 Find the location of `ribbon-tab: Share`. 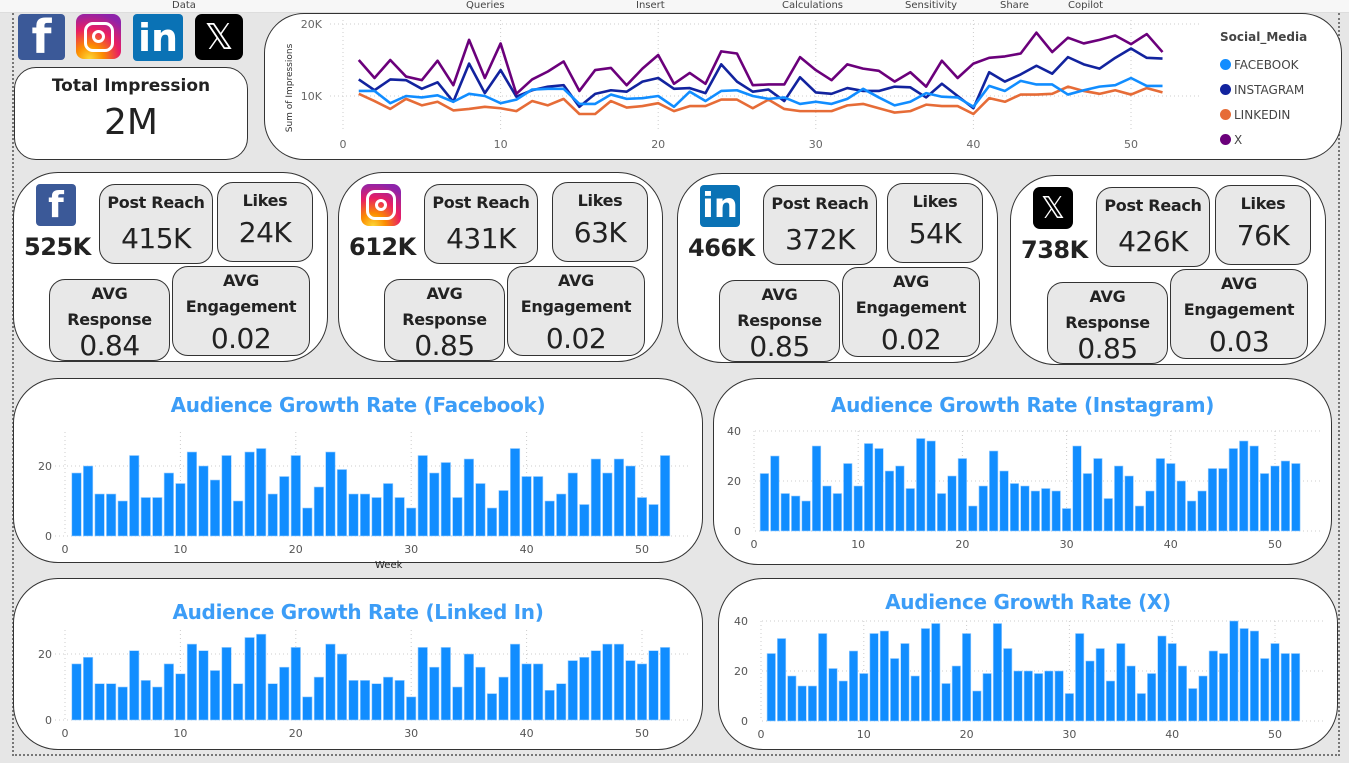

ribbon-tab: Share is located at coordinates (1014, 5).